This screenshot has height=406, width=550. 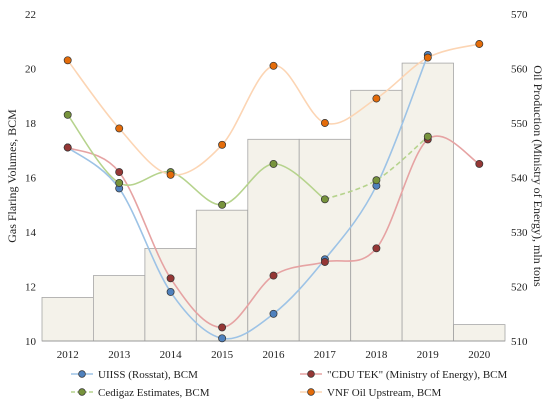 I want to click on x-axis-ticks: 2012 2013 2014 2015 2016 2017 2018 2019 2020, so click(x=274, y=355).